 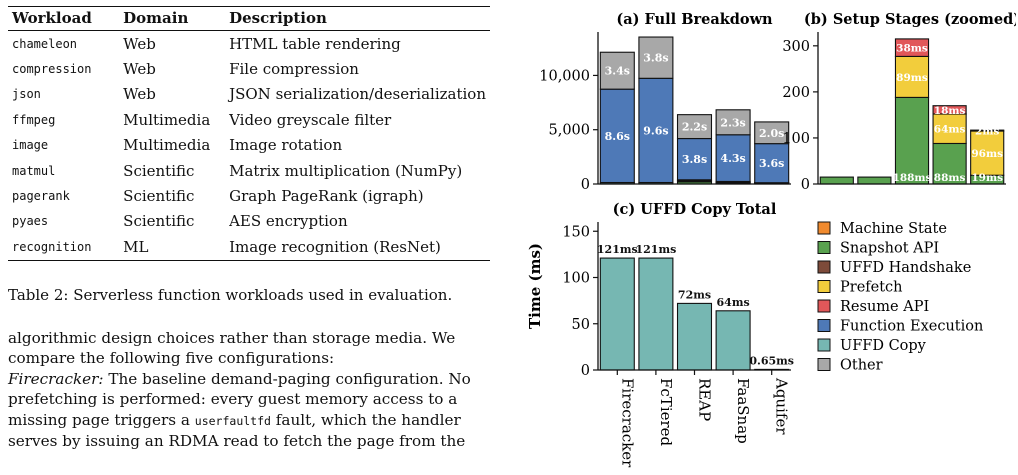 I want to click on table-row: compression Web File compression, so click(x=249, y=68).